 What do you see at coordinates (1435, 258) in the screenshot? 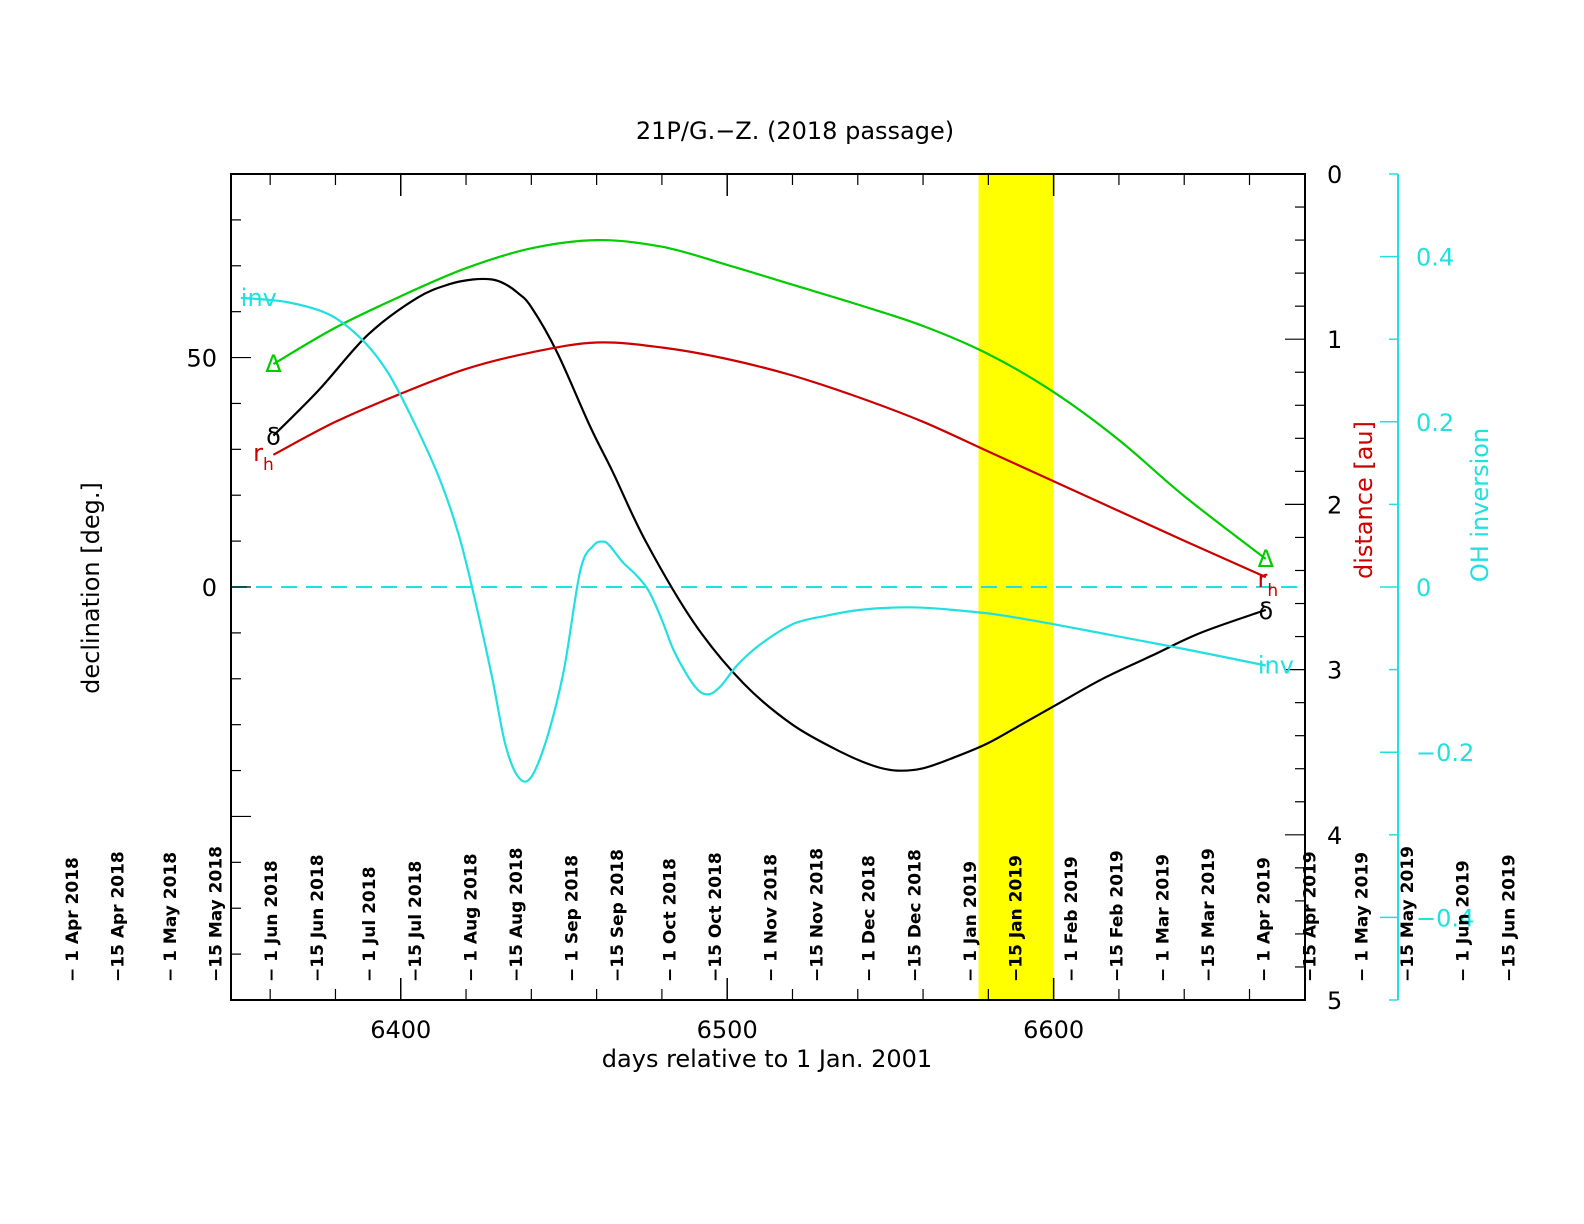
I see `y-inversion-tick-label: 0.4` at bounding box center [1435, 258].